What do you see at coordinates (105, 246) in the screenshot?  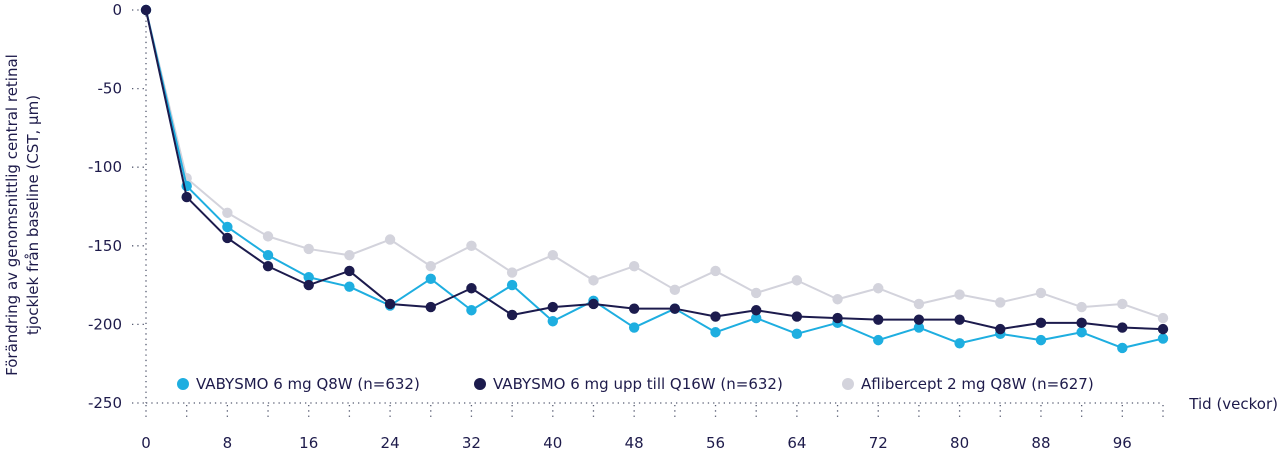 I see `y-tick-label: -150` at bounding box center [105, 246].